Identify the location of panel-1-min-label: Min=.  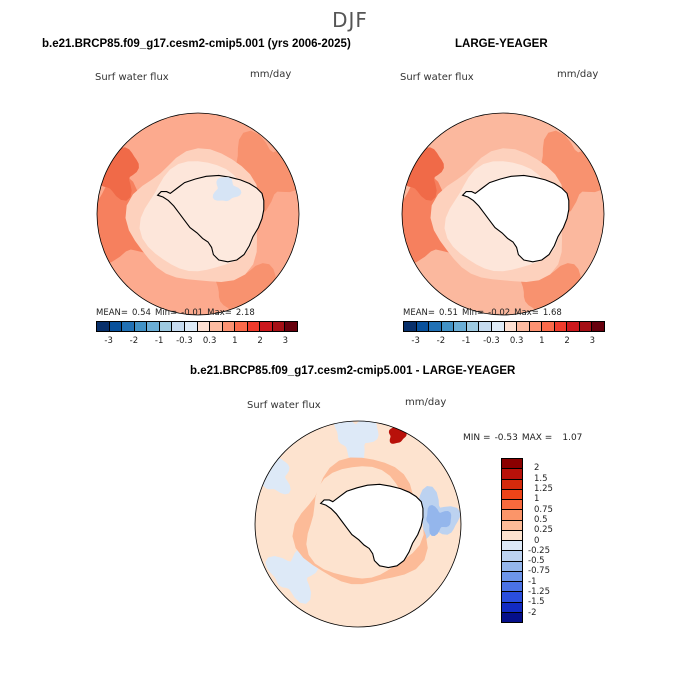
(166, 313).